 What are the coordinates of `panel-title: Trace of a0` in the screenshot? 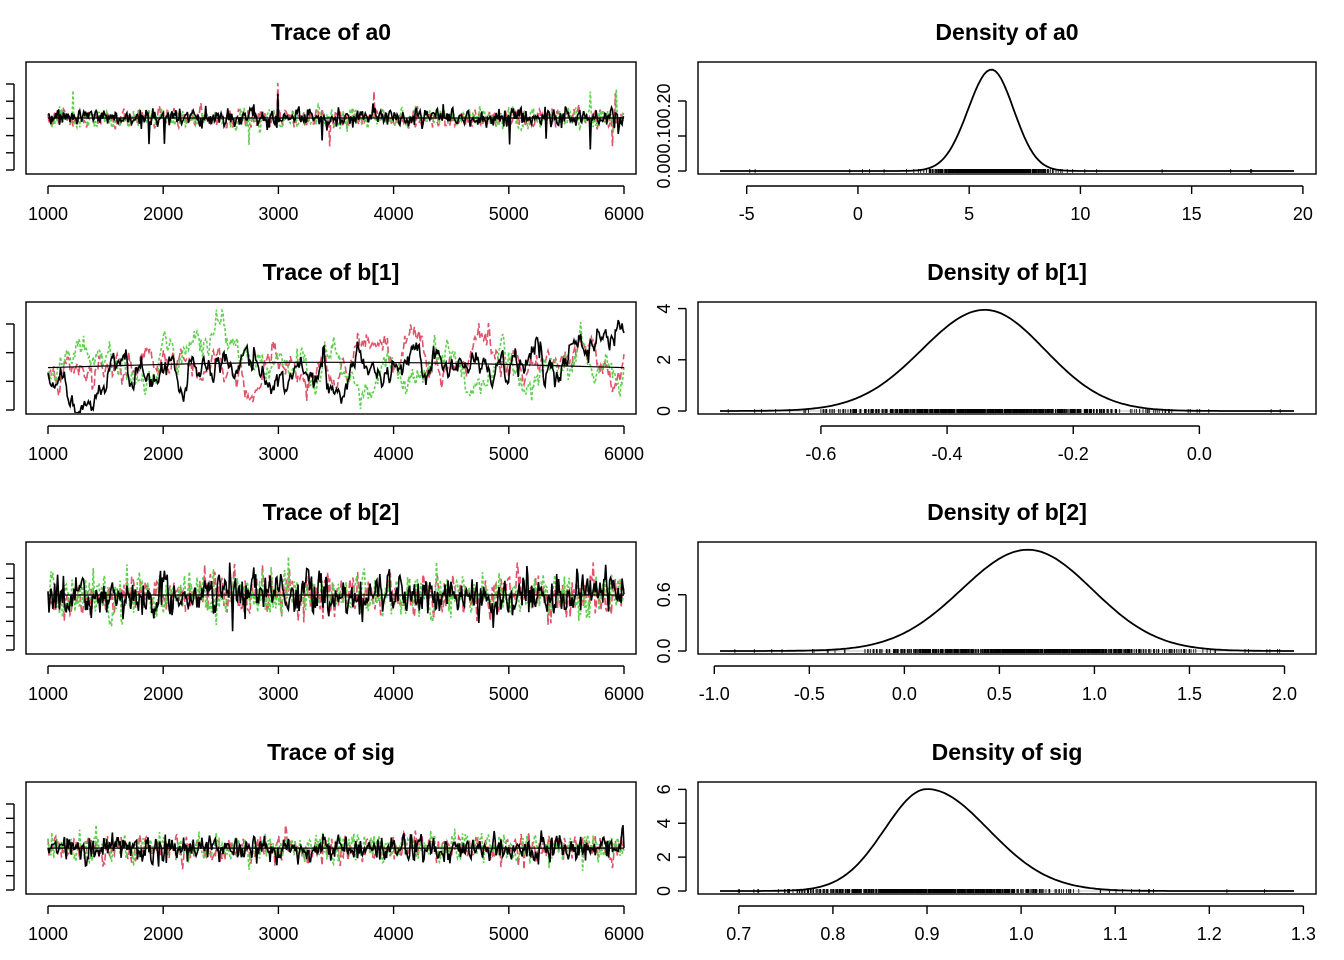 It's located at (331, 32).